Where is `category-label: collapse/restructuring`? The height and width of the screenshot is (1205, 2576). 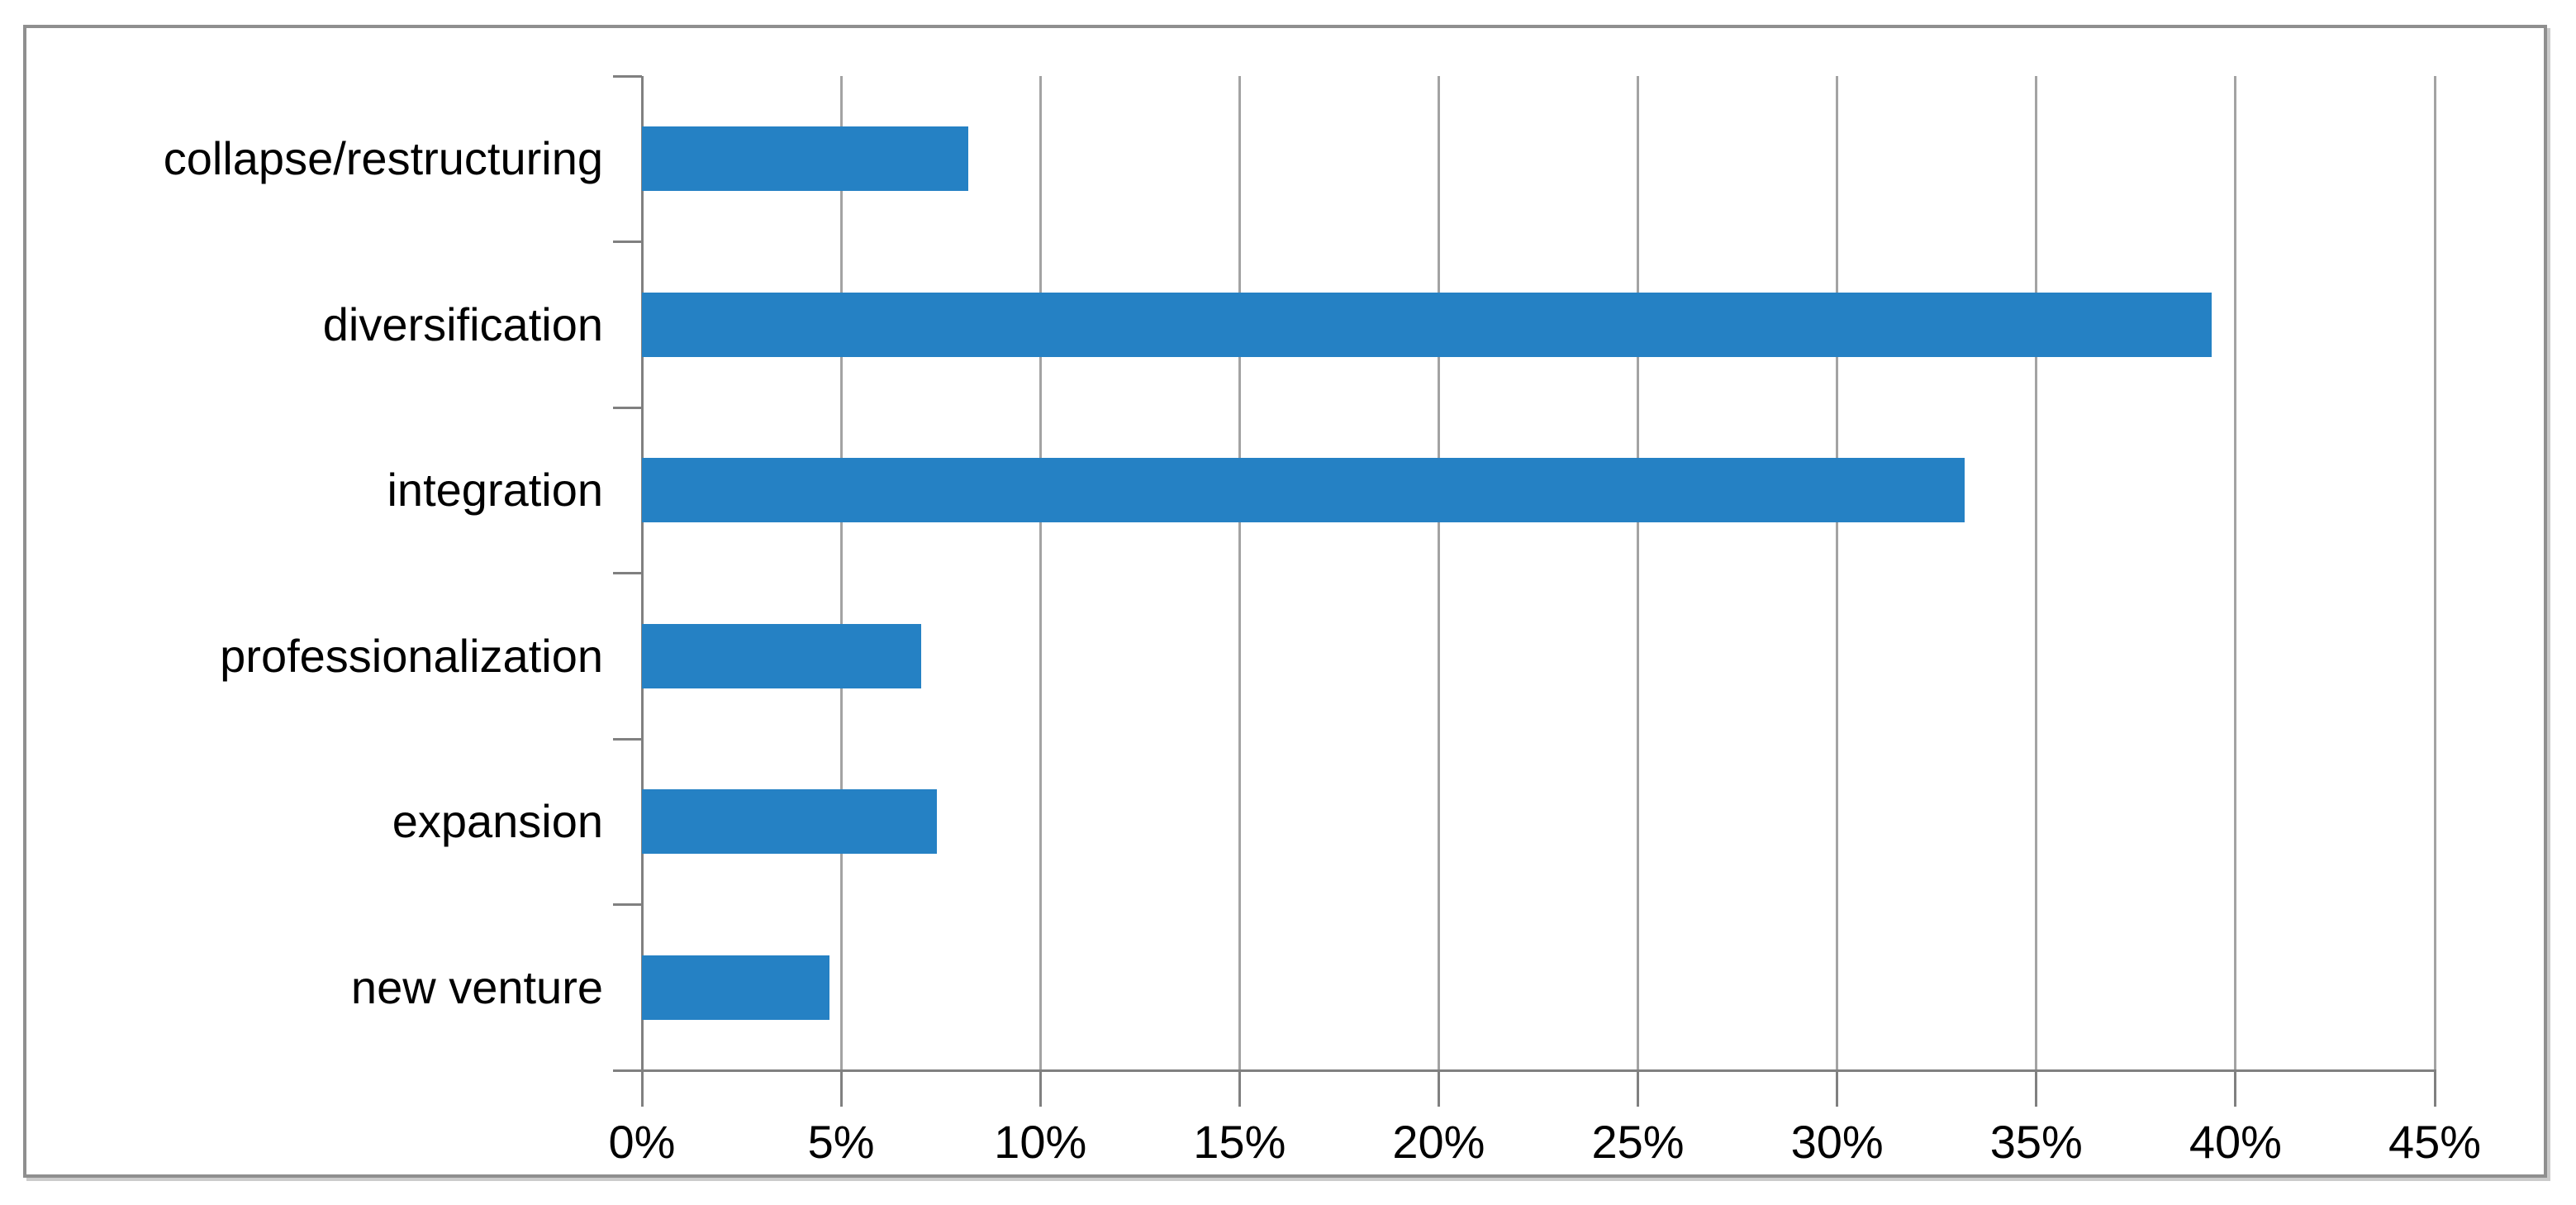
category-label: collapse/restructuring is located at coordinates (383, 158).